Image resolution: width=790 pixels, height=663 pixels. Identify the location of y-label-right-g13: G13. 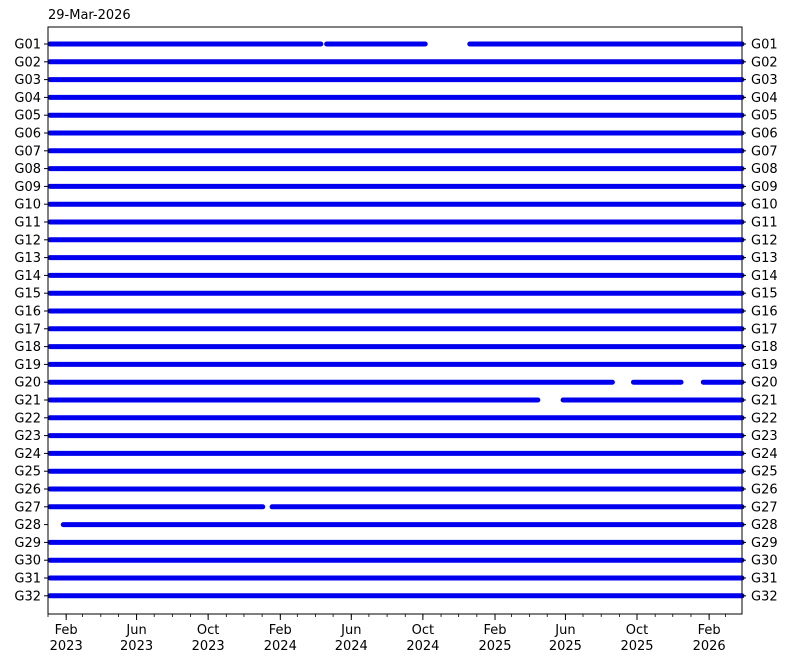
(764, 258).